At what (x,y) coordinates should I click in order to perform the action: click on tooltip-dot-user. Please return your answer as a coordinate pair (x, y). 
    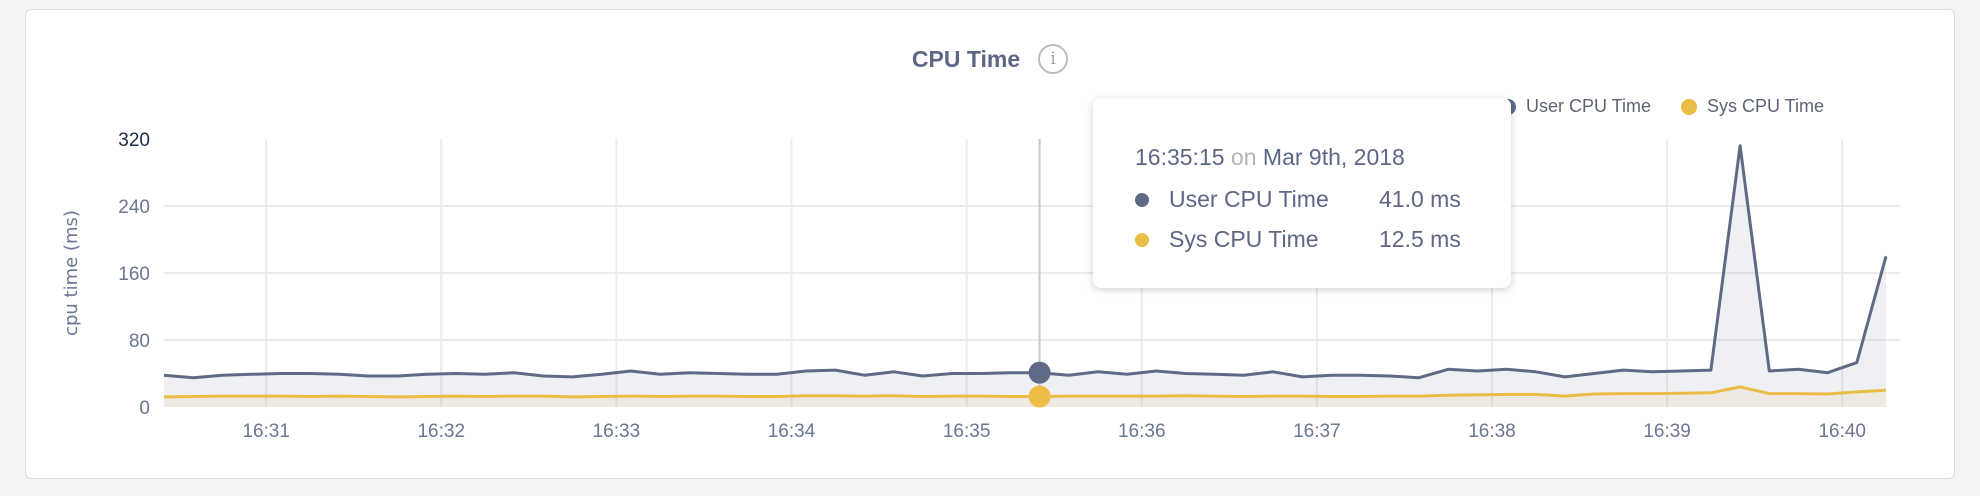
    Looking at the image, I should click on (1142, 199).